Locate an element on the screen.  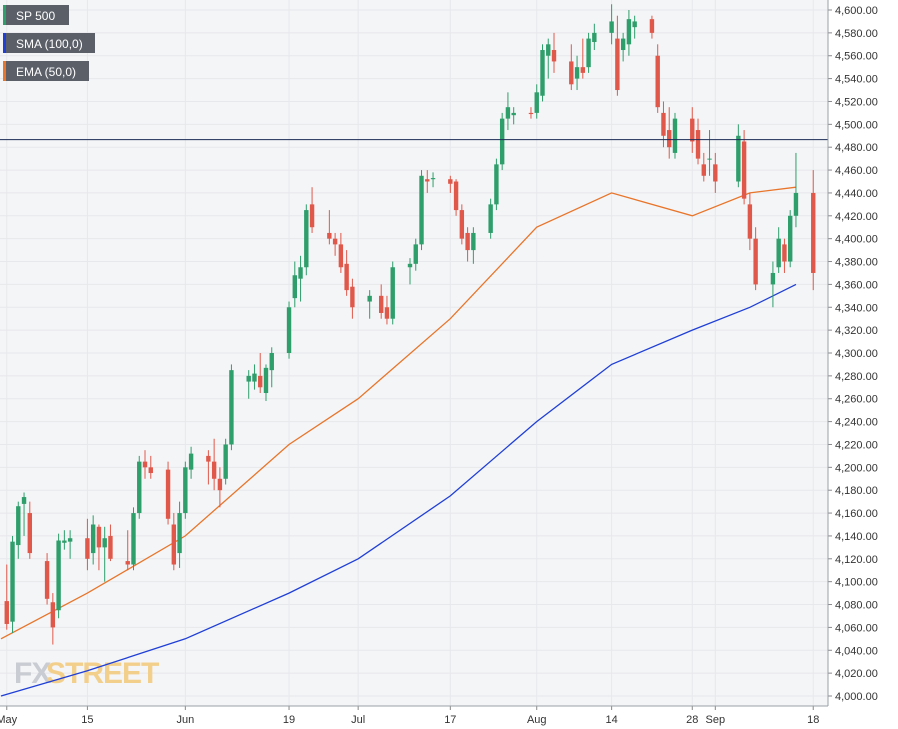
y-tick-label: 4,100.00 is located at coordinates (856, 583).